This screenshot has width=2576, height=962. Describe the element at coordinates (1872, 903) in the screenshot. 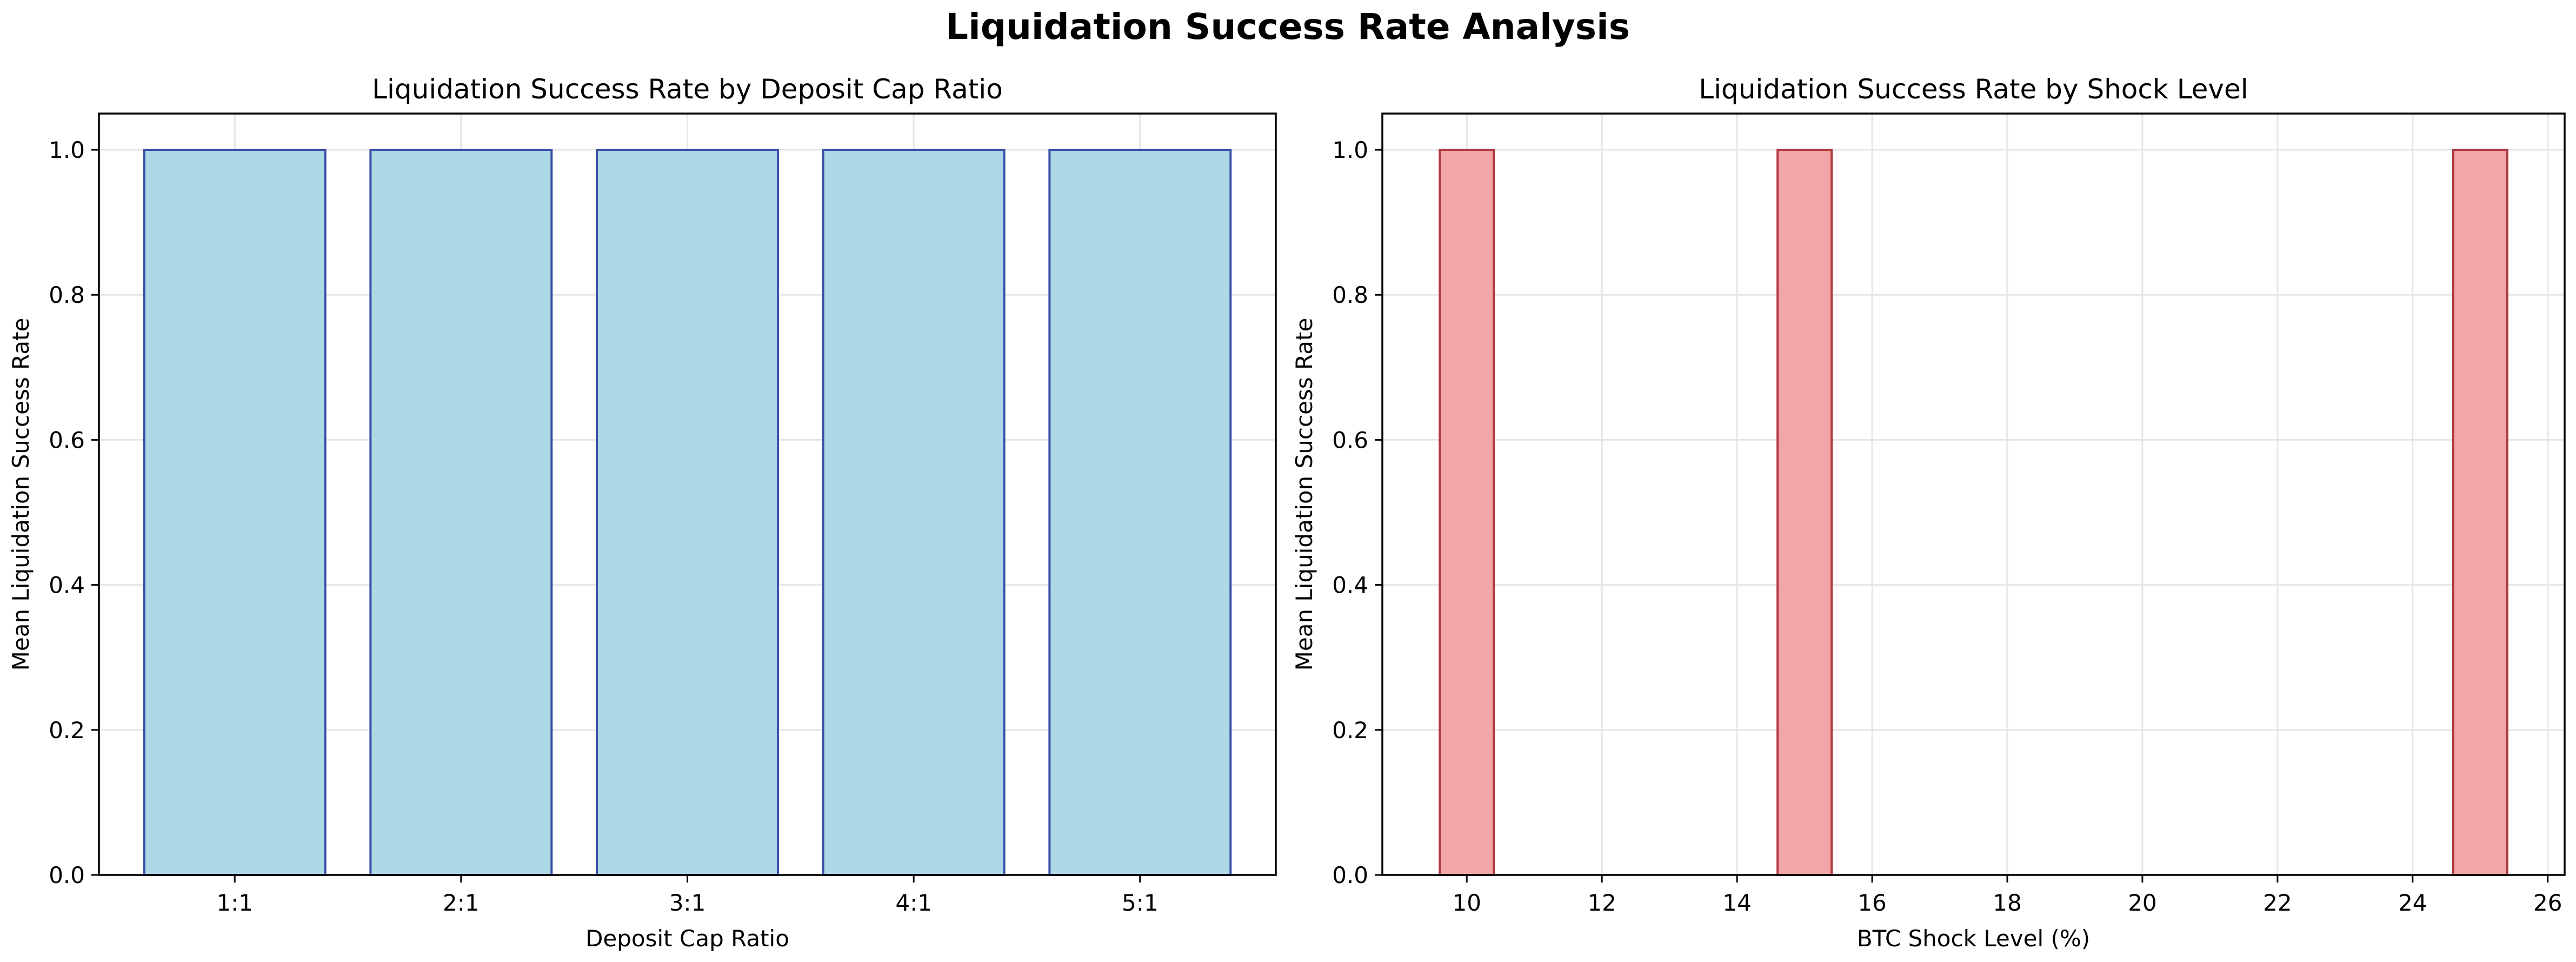

I see `x-tick-label: 16` at that location.